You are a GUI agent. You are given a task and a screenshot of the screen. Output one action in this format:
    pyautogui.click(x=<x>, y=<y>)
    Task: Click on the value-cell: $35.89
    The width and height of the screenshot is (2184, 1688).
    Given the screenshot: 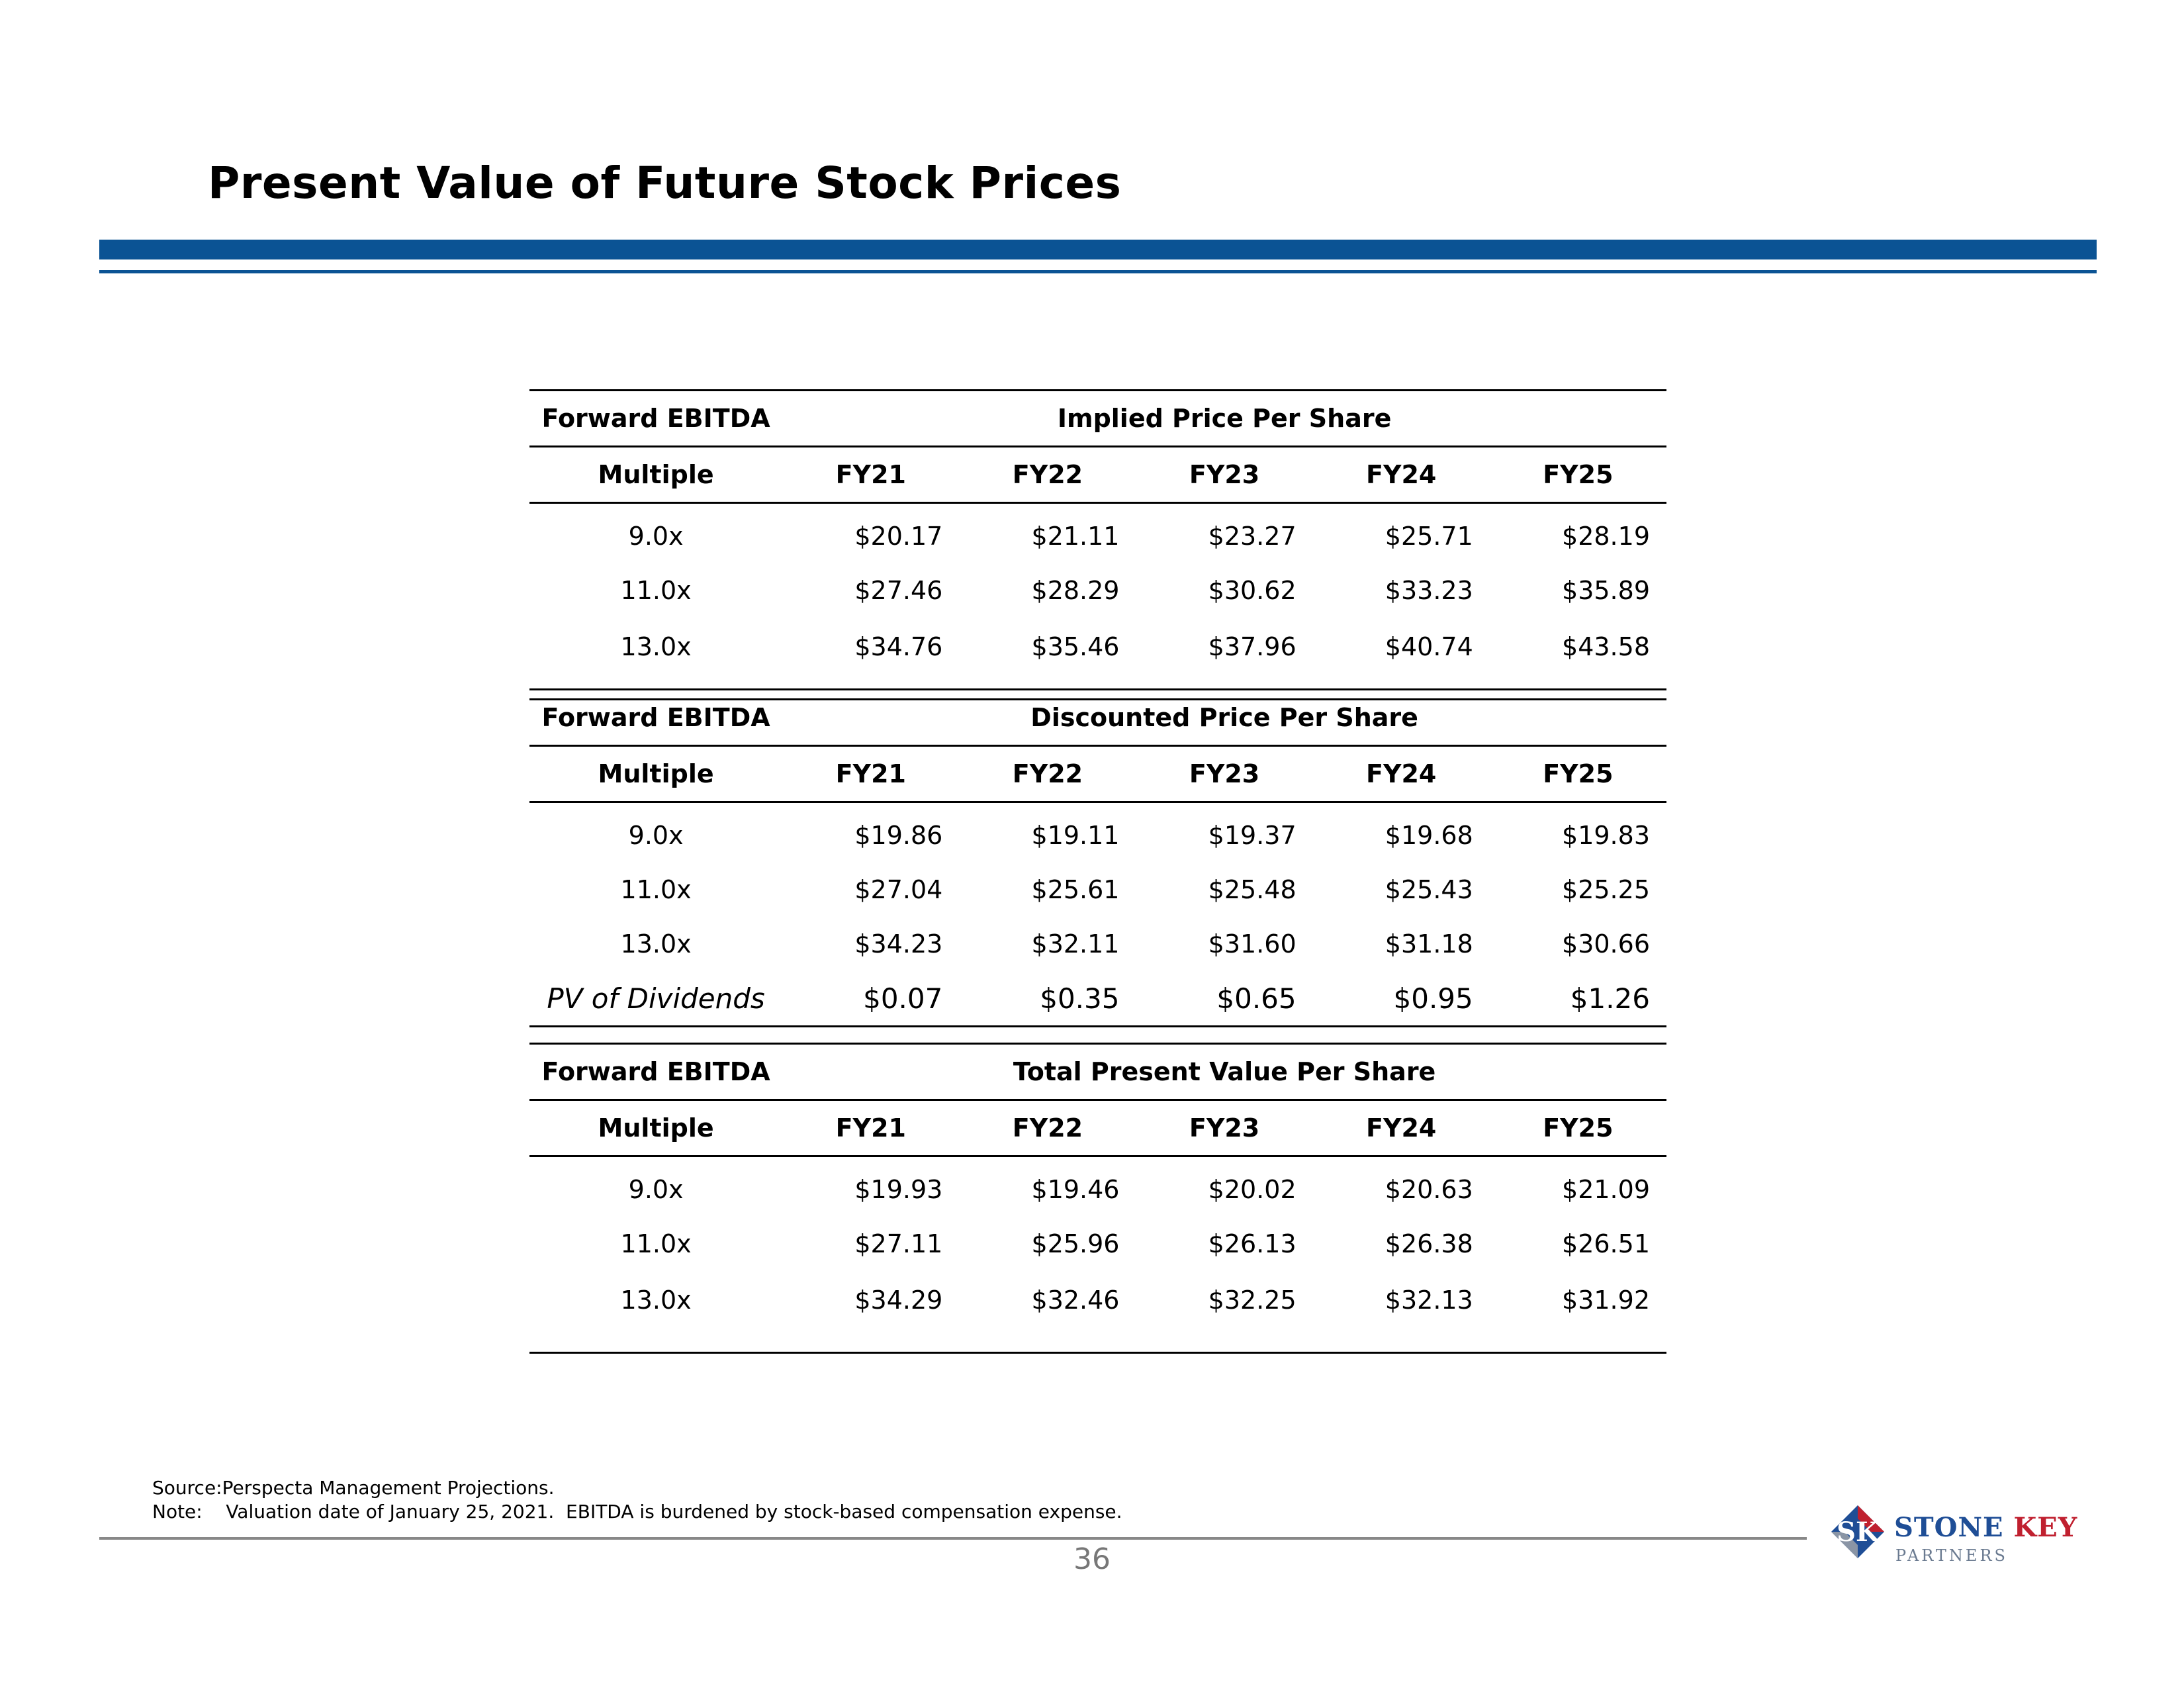 What is the action you would take?
    pyautogui.click(x=1606, y=590)
    